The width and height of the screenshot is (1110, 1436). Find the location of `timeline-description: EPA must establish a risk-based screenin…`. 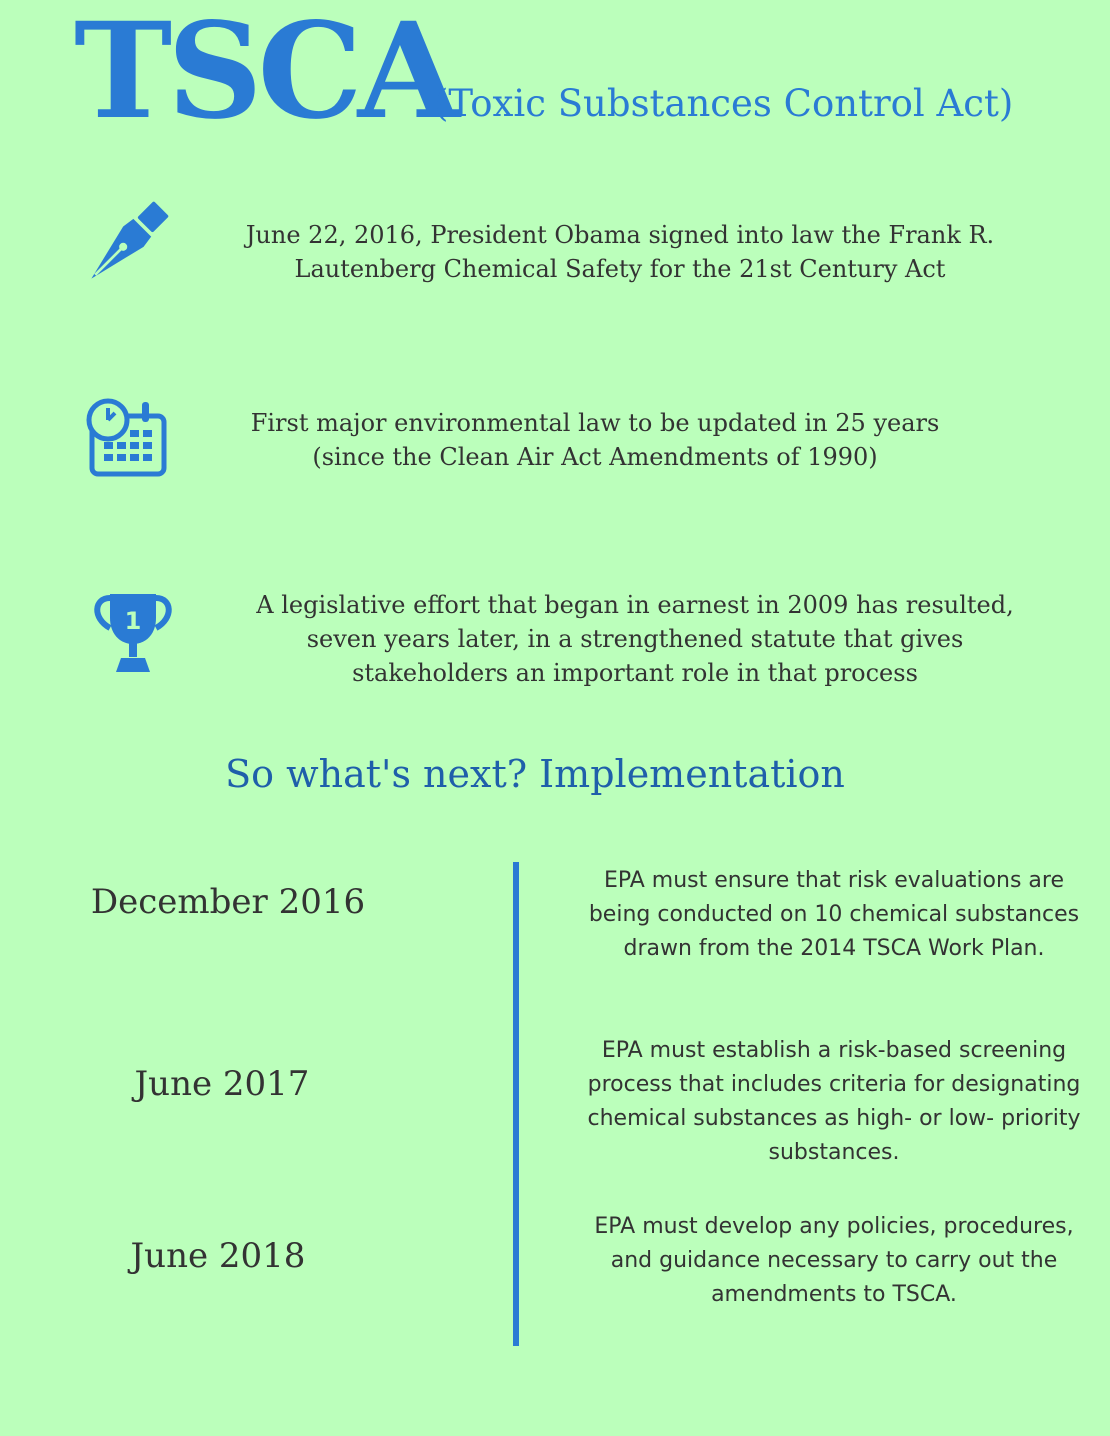

timeline-description: EPA must establish a risk-based screenin… is located at coordinates (834, 1102).